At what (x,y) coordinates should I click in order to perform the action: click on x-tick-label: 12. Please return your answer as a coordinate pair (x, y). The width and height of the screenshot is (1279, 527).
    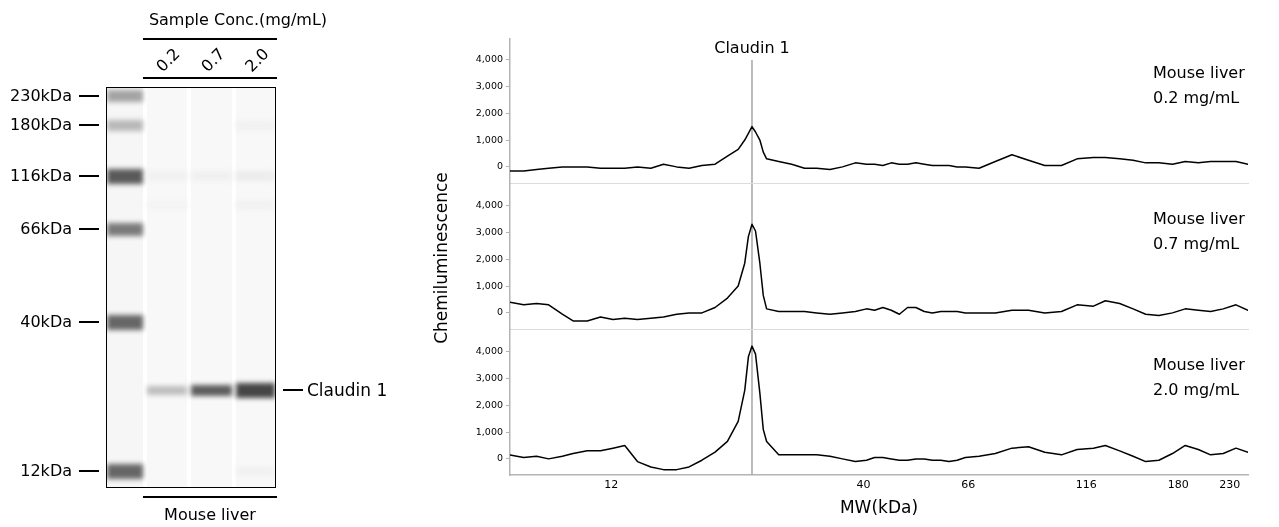
    Looking at the image, I should click on (611, 485).